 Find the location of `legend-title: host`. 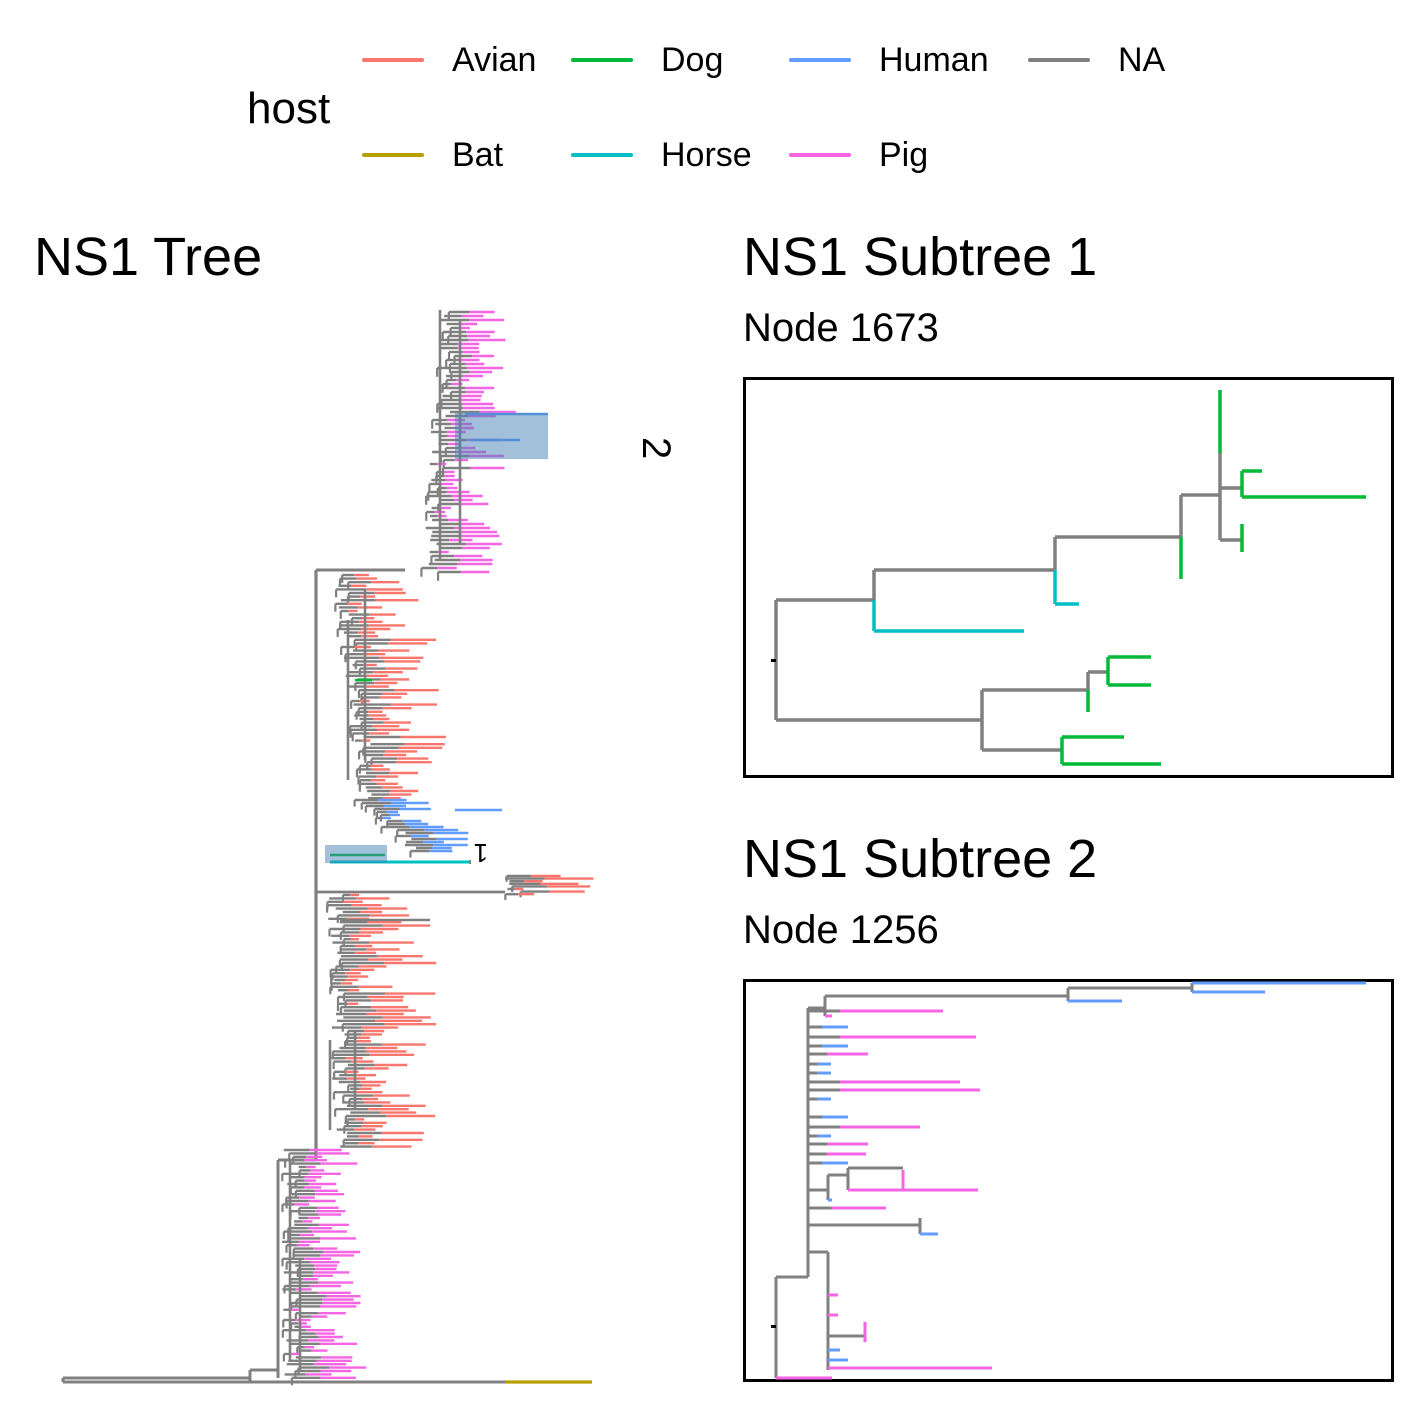

legend-title: host is located at coordinates (289, 108).